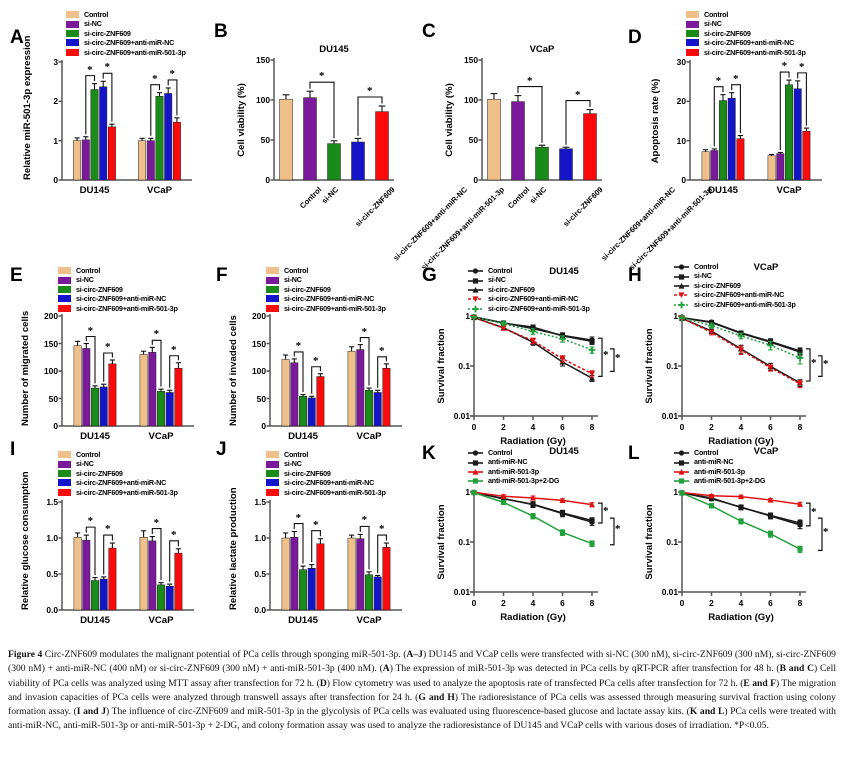 The width and height of the screenshot is (844, 782). I want to click on panel-letter-j: J, so click(221, 449).